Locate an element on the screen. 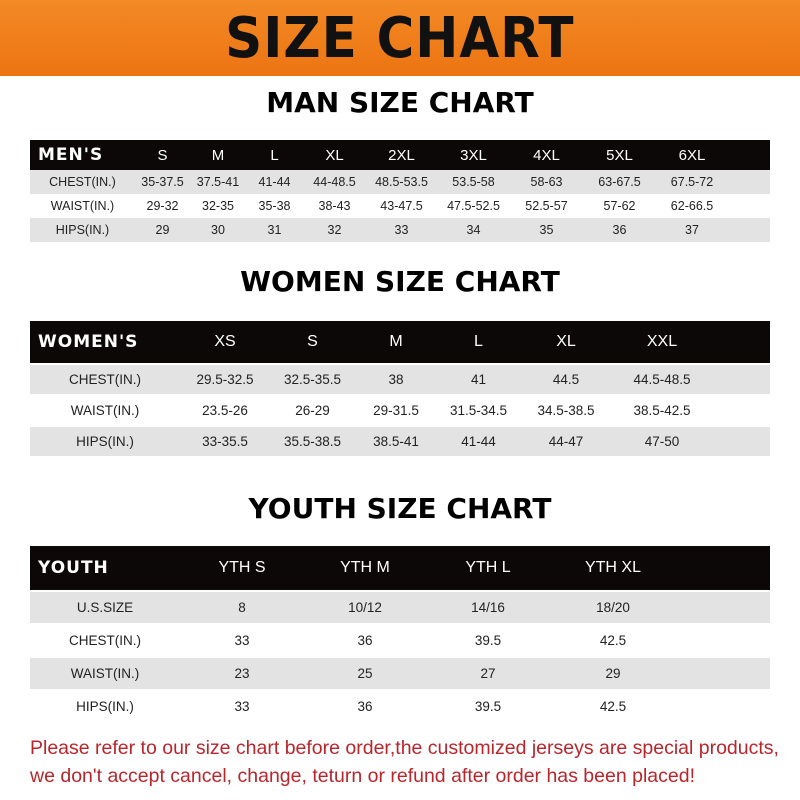 This screenshot has width=800, height=800. table-cell: 44-47 is located at coordinates (566, 441).